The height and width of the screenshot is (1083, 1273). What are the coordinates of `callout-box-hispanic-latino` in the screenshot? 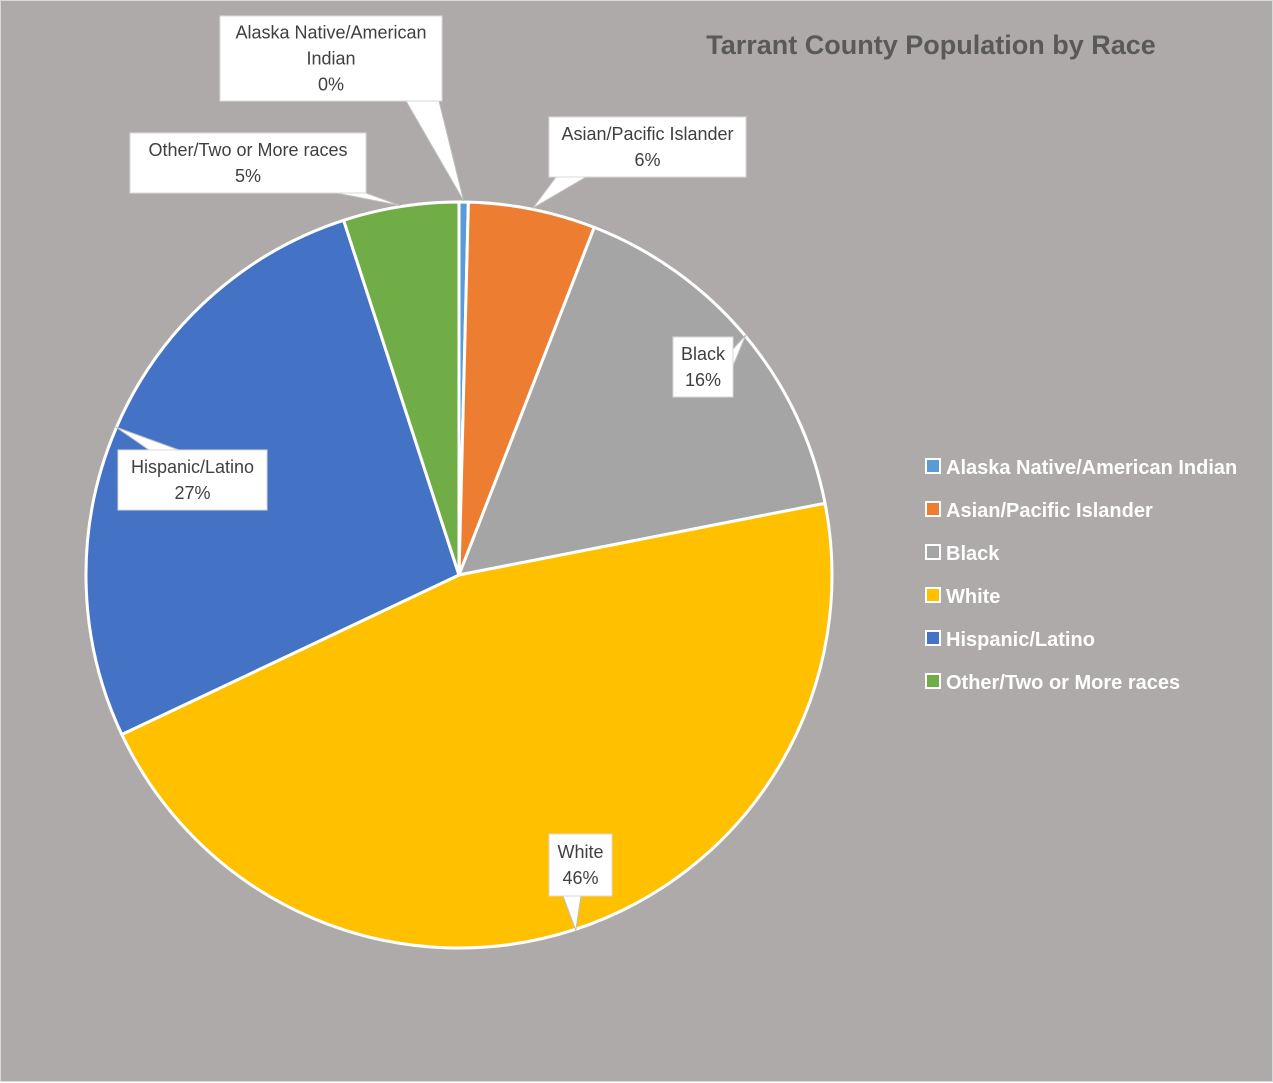 It's located at (192, 480).